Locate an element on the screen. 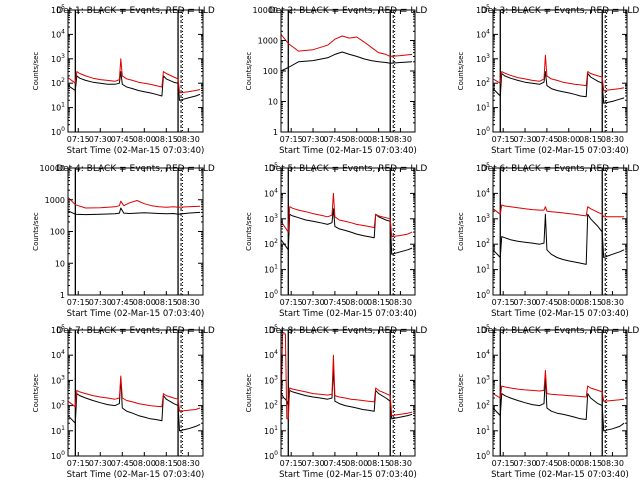 This screenshot has height=480, width=640. y-tick-label: 10 is located at coordinates (60, 263).